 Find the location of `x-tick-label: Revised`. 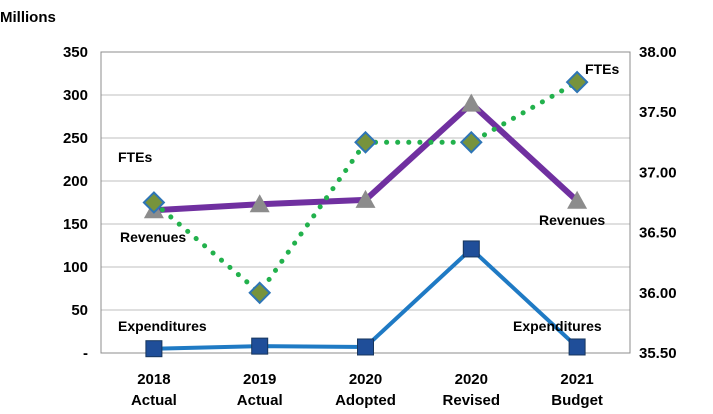

x-tick-label: Revised is located at coordinates (472, 400).